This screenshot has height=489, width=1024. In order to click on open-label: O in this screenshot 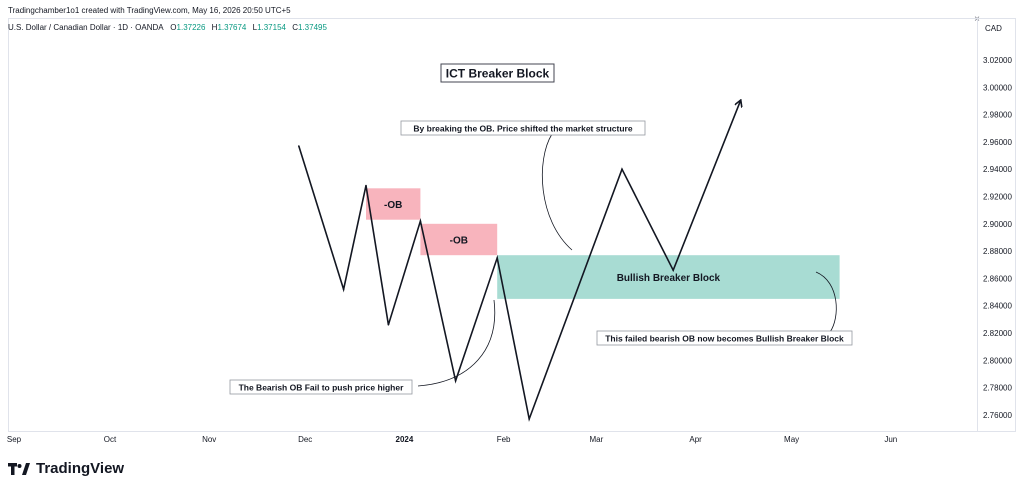, I will do `click(173, 27)`.